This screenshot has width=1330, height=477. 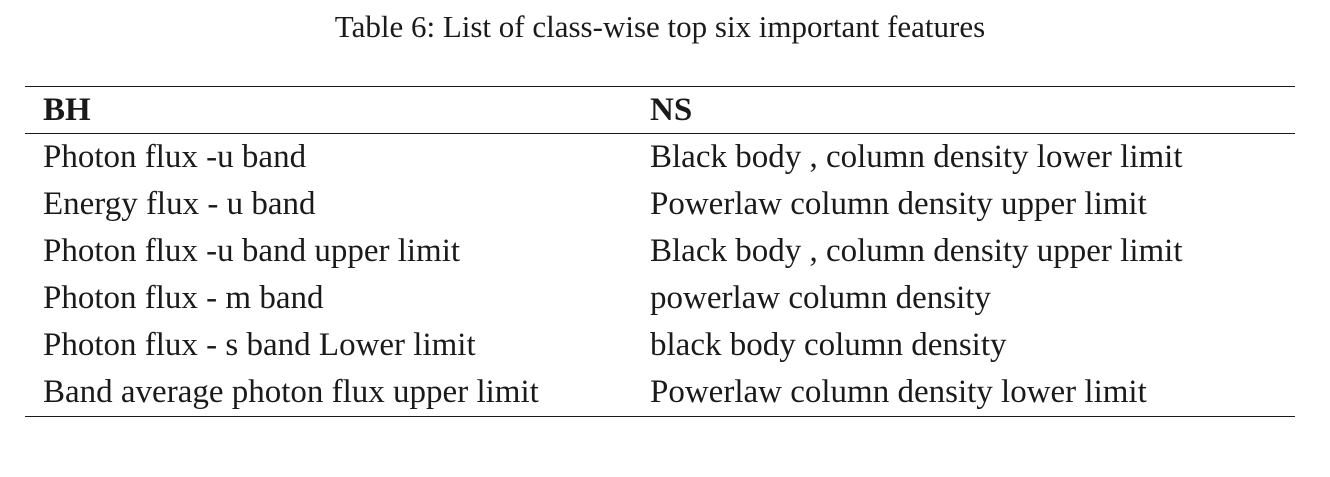 What do you see at coordinates (259, 345) in the screenshot?
I see `bh-feature-cell: Photon flux - s band Lower limit` at bounding box center [259, 345].